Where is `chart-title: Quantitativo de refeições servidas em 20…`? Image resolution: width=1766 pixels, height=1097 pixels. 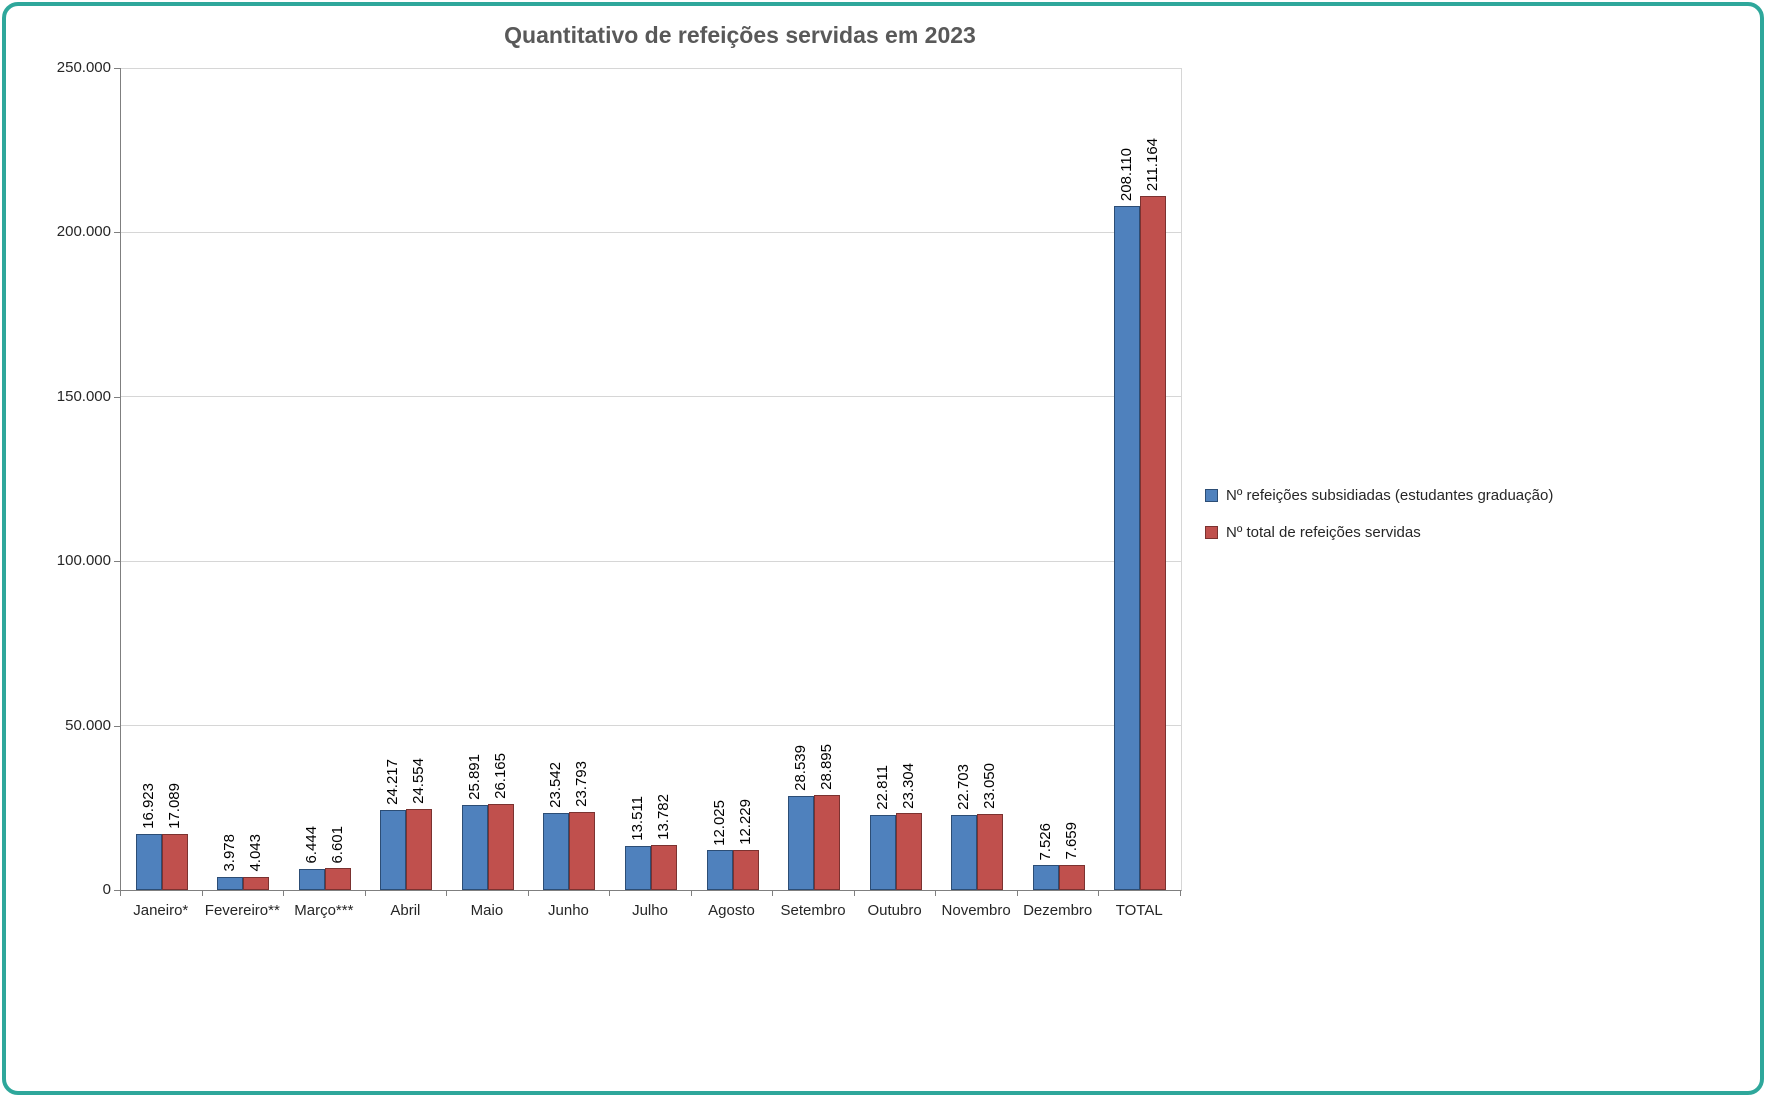
chart-title: Quantitativo de refeições servidas em 20… is located at coordinates (740, 35).